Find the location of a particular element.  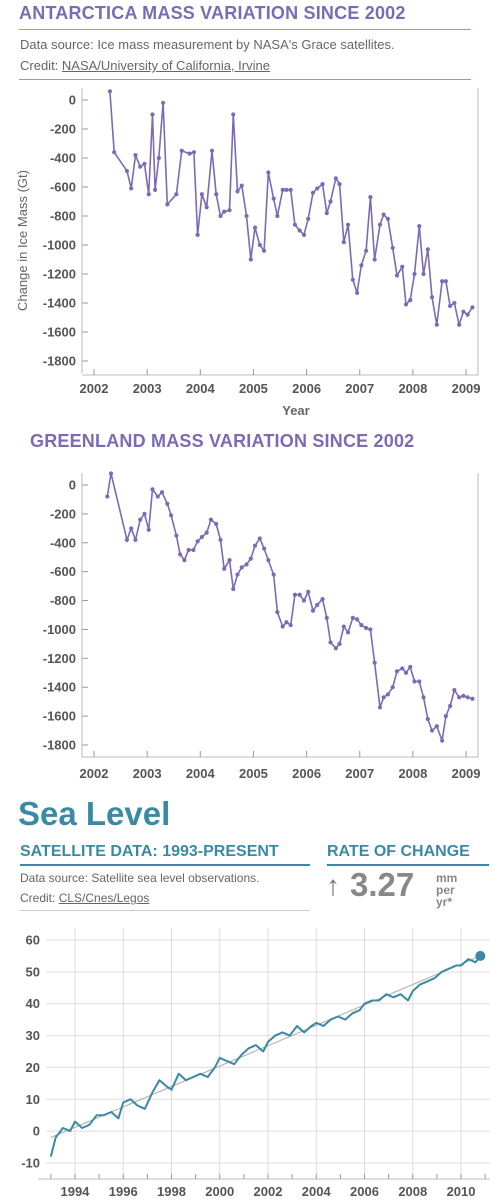

y-tick-label: -1000 is located at coordinates (59, 245).